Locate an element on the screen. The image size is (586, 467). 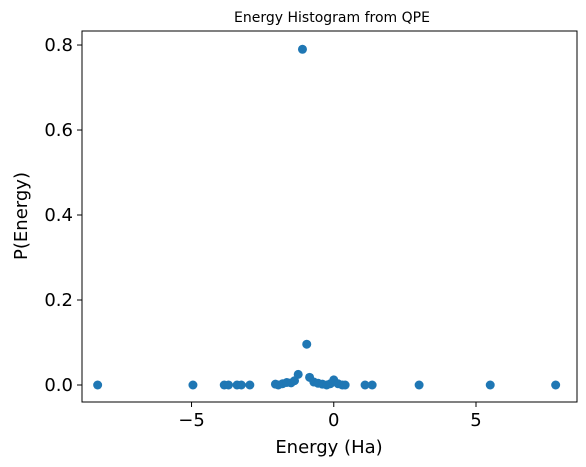
x-axis: −5 0 5 is located at coordinates (330, 416).